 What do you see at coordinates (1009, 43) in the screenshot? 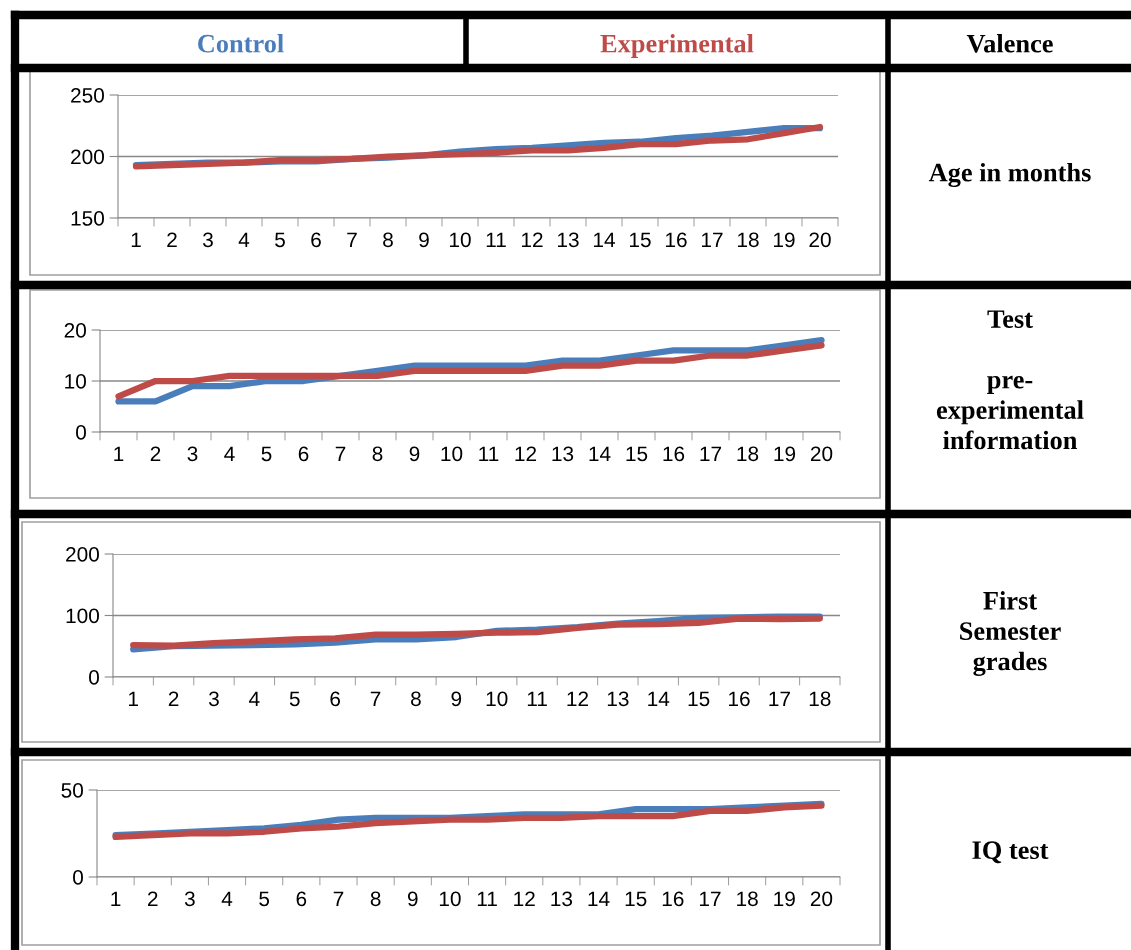
I see `text: Valence` at bounding box center [1009, 43].